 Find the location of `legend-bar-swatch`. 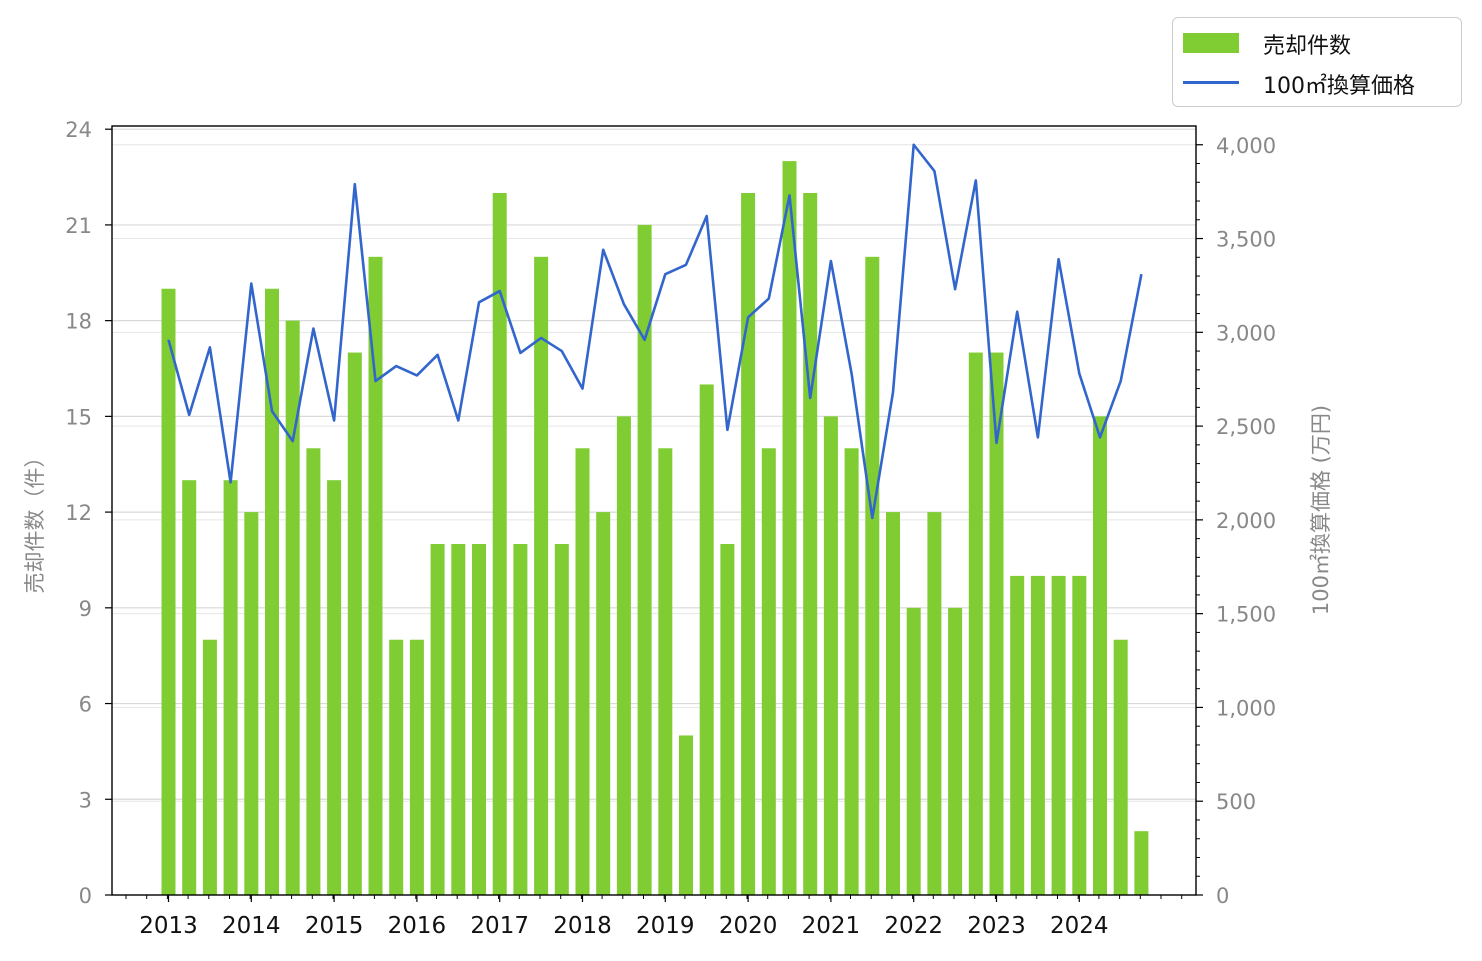

legend-bar-swatch is located at coordinates (1211, 43).